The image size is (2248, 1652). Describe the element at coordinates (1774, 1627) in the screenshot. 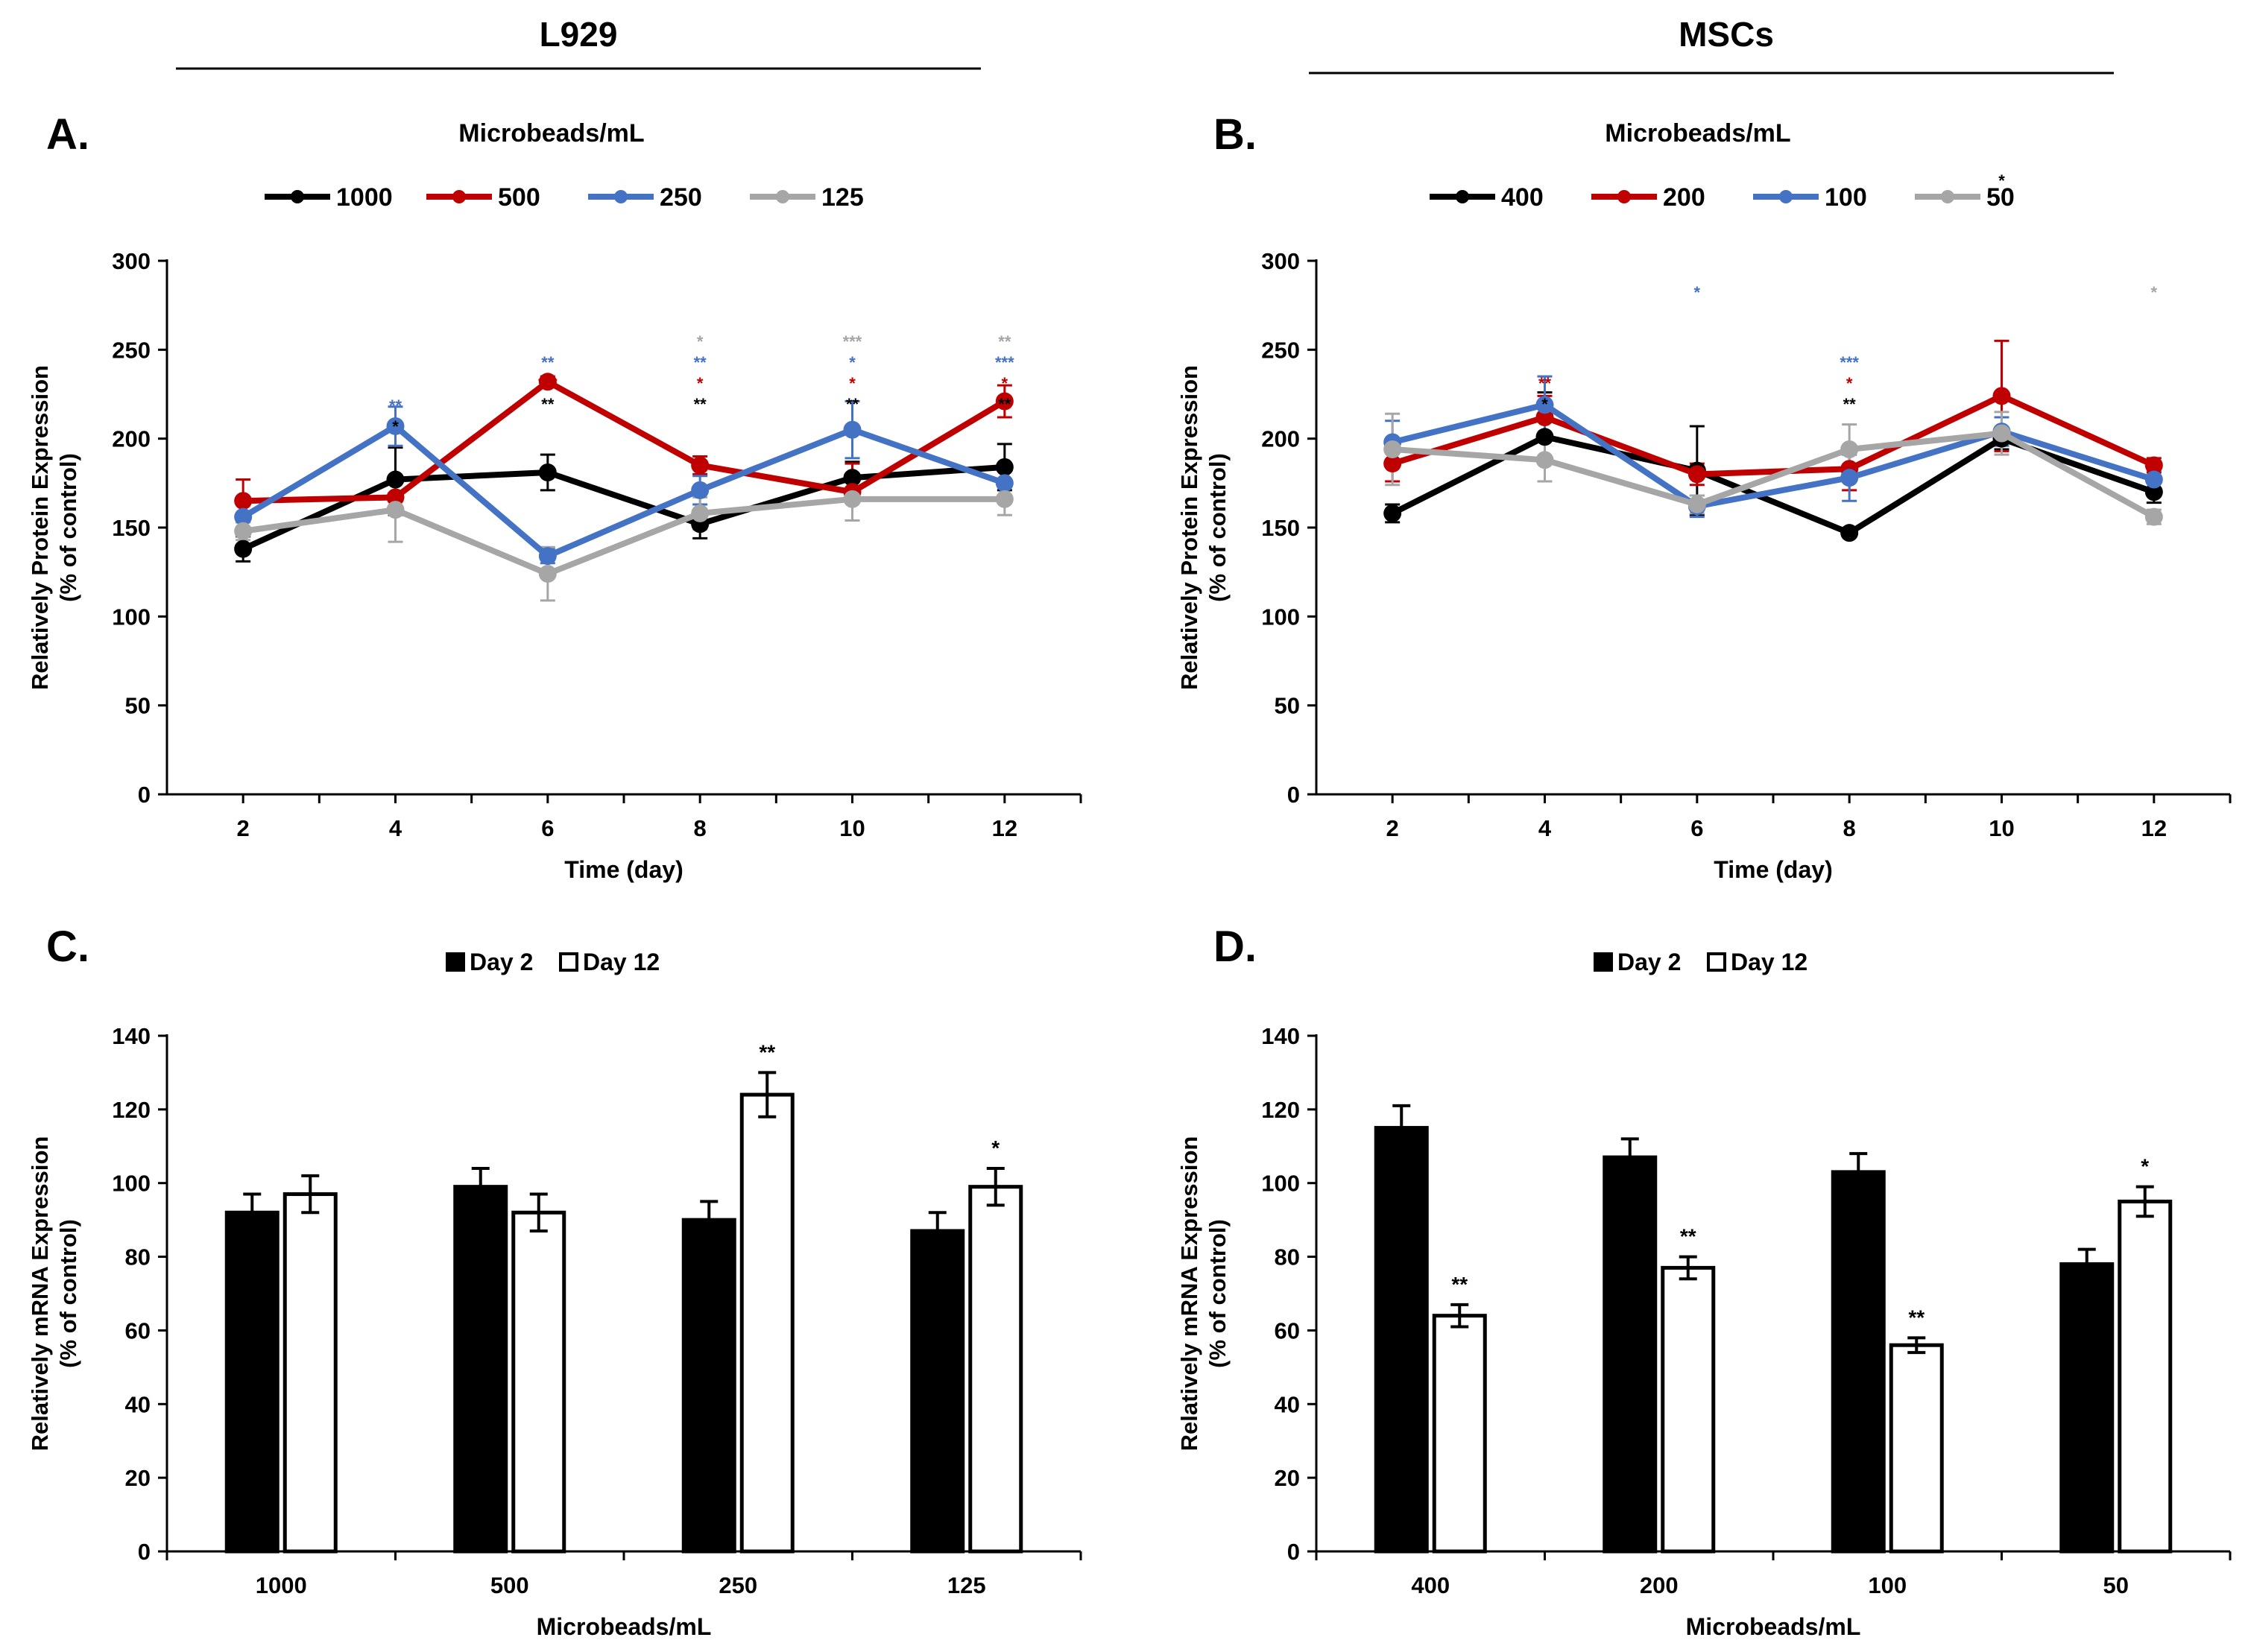

I see `x-axis-label: Microbeads/mL` at that location.